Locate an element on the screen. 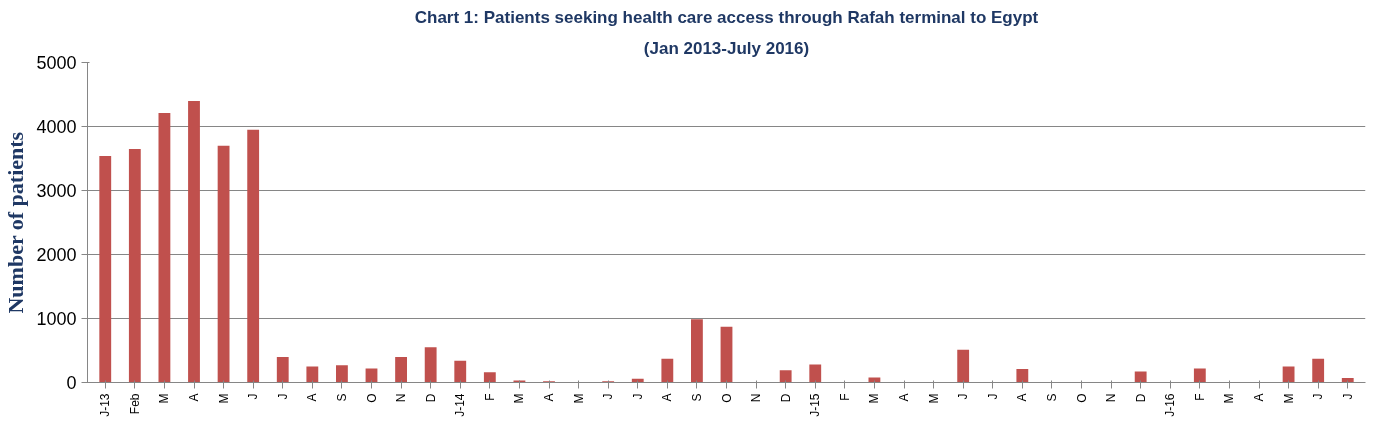  y-tick-label: 0 is located at coordinates (71, 383).